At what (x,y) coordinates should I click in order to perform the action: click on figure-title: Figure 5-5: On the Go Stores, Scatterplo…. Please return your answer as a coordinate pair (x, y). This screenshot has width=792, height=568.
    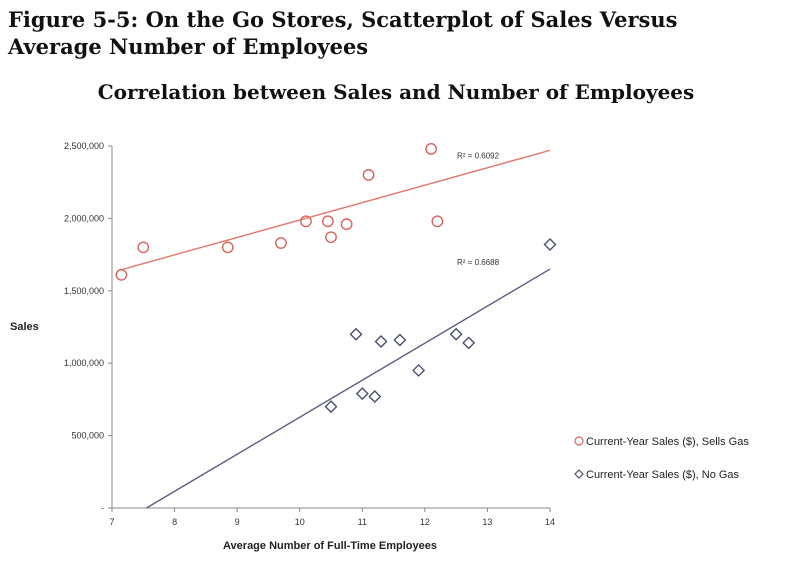
    Looking at the image, I should click on (343, 33).